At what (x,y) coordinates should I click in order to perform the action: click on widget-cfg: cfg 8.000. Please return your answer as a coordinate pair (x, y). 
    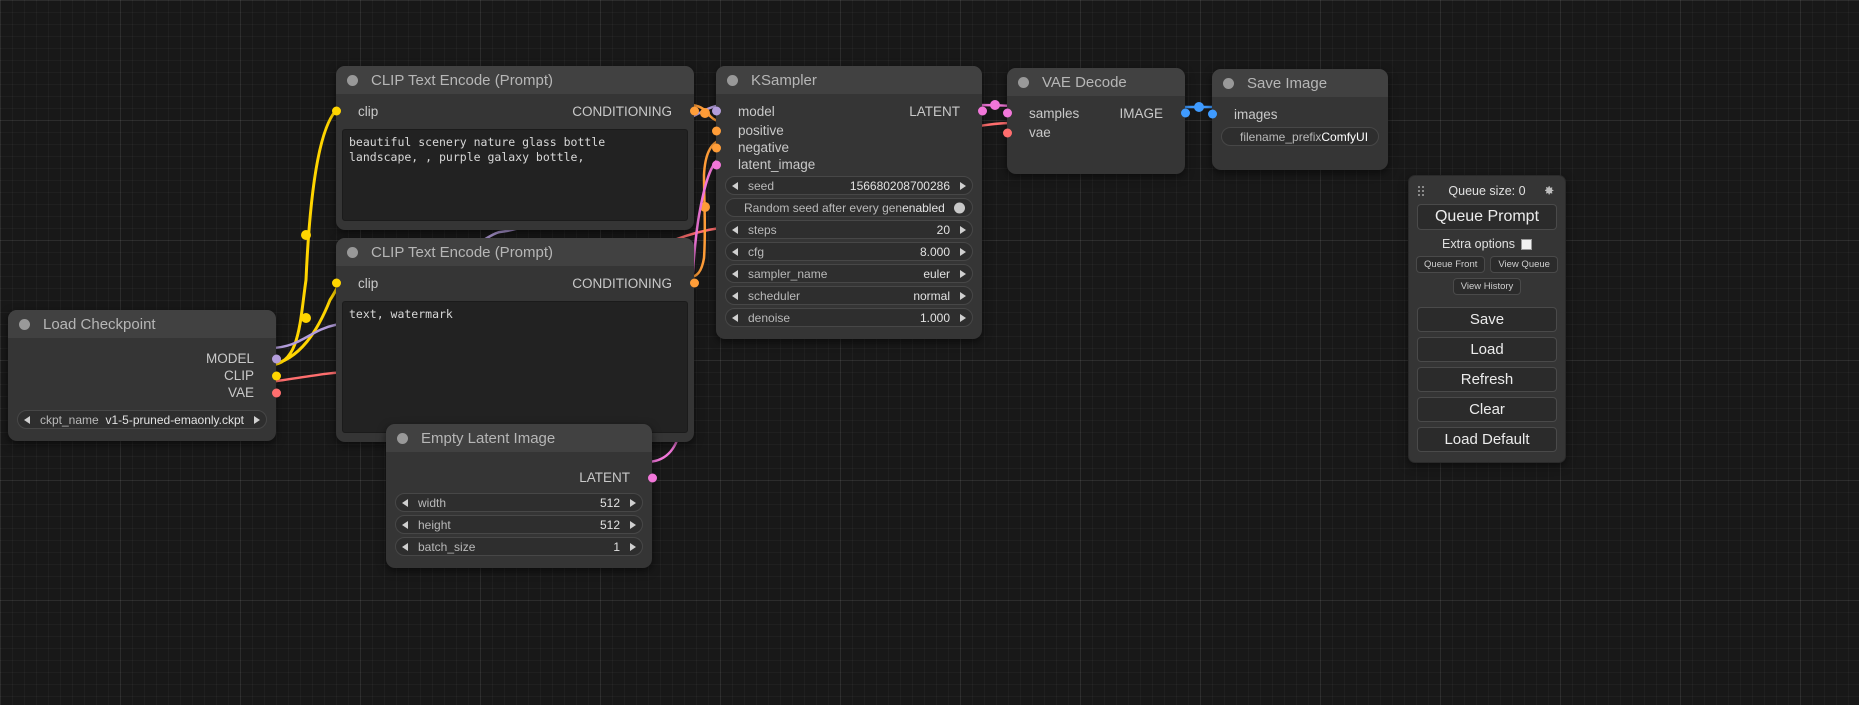
    Looking at the image, I should click on (849, 251).